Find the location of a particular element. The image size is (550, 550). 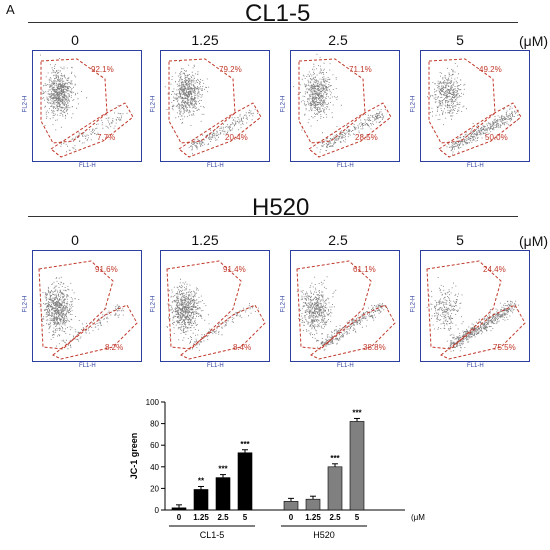

y-tick-label: 20 is located at coordinates (154, 488).